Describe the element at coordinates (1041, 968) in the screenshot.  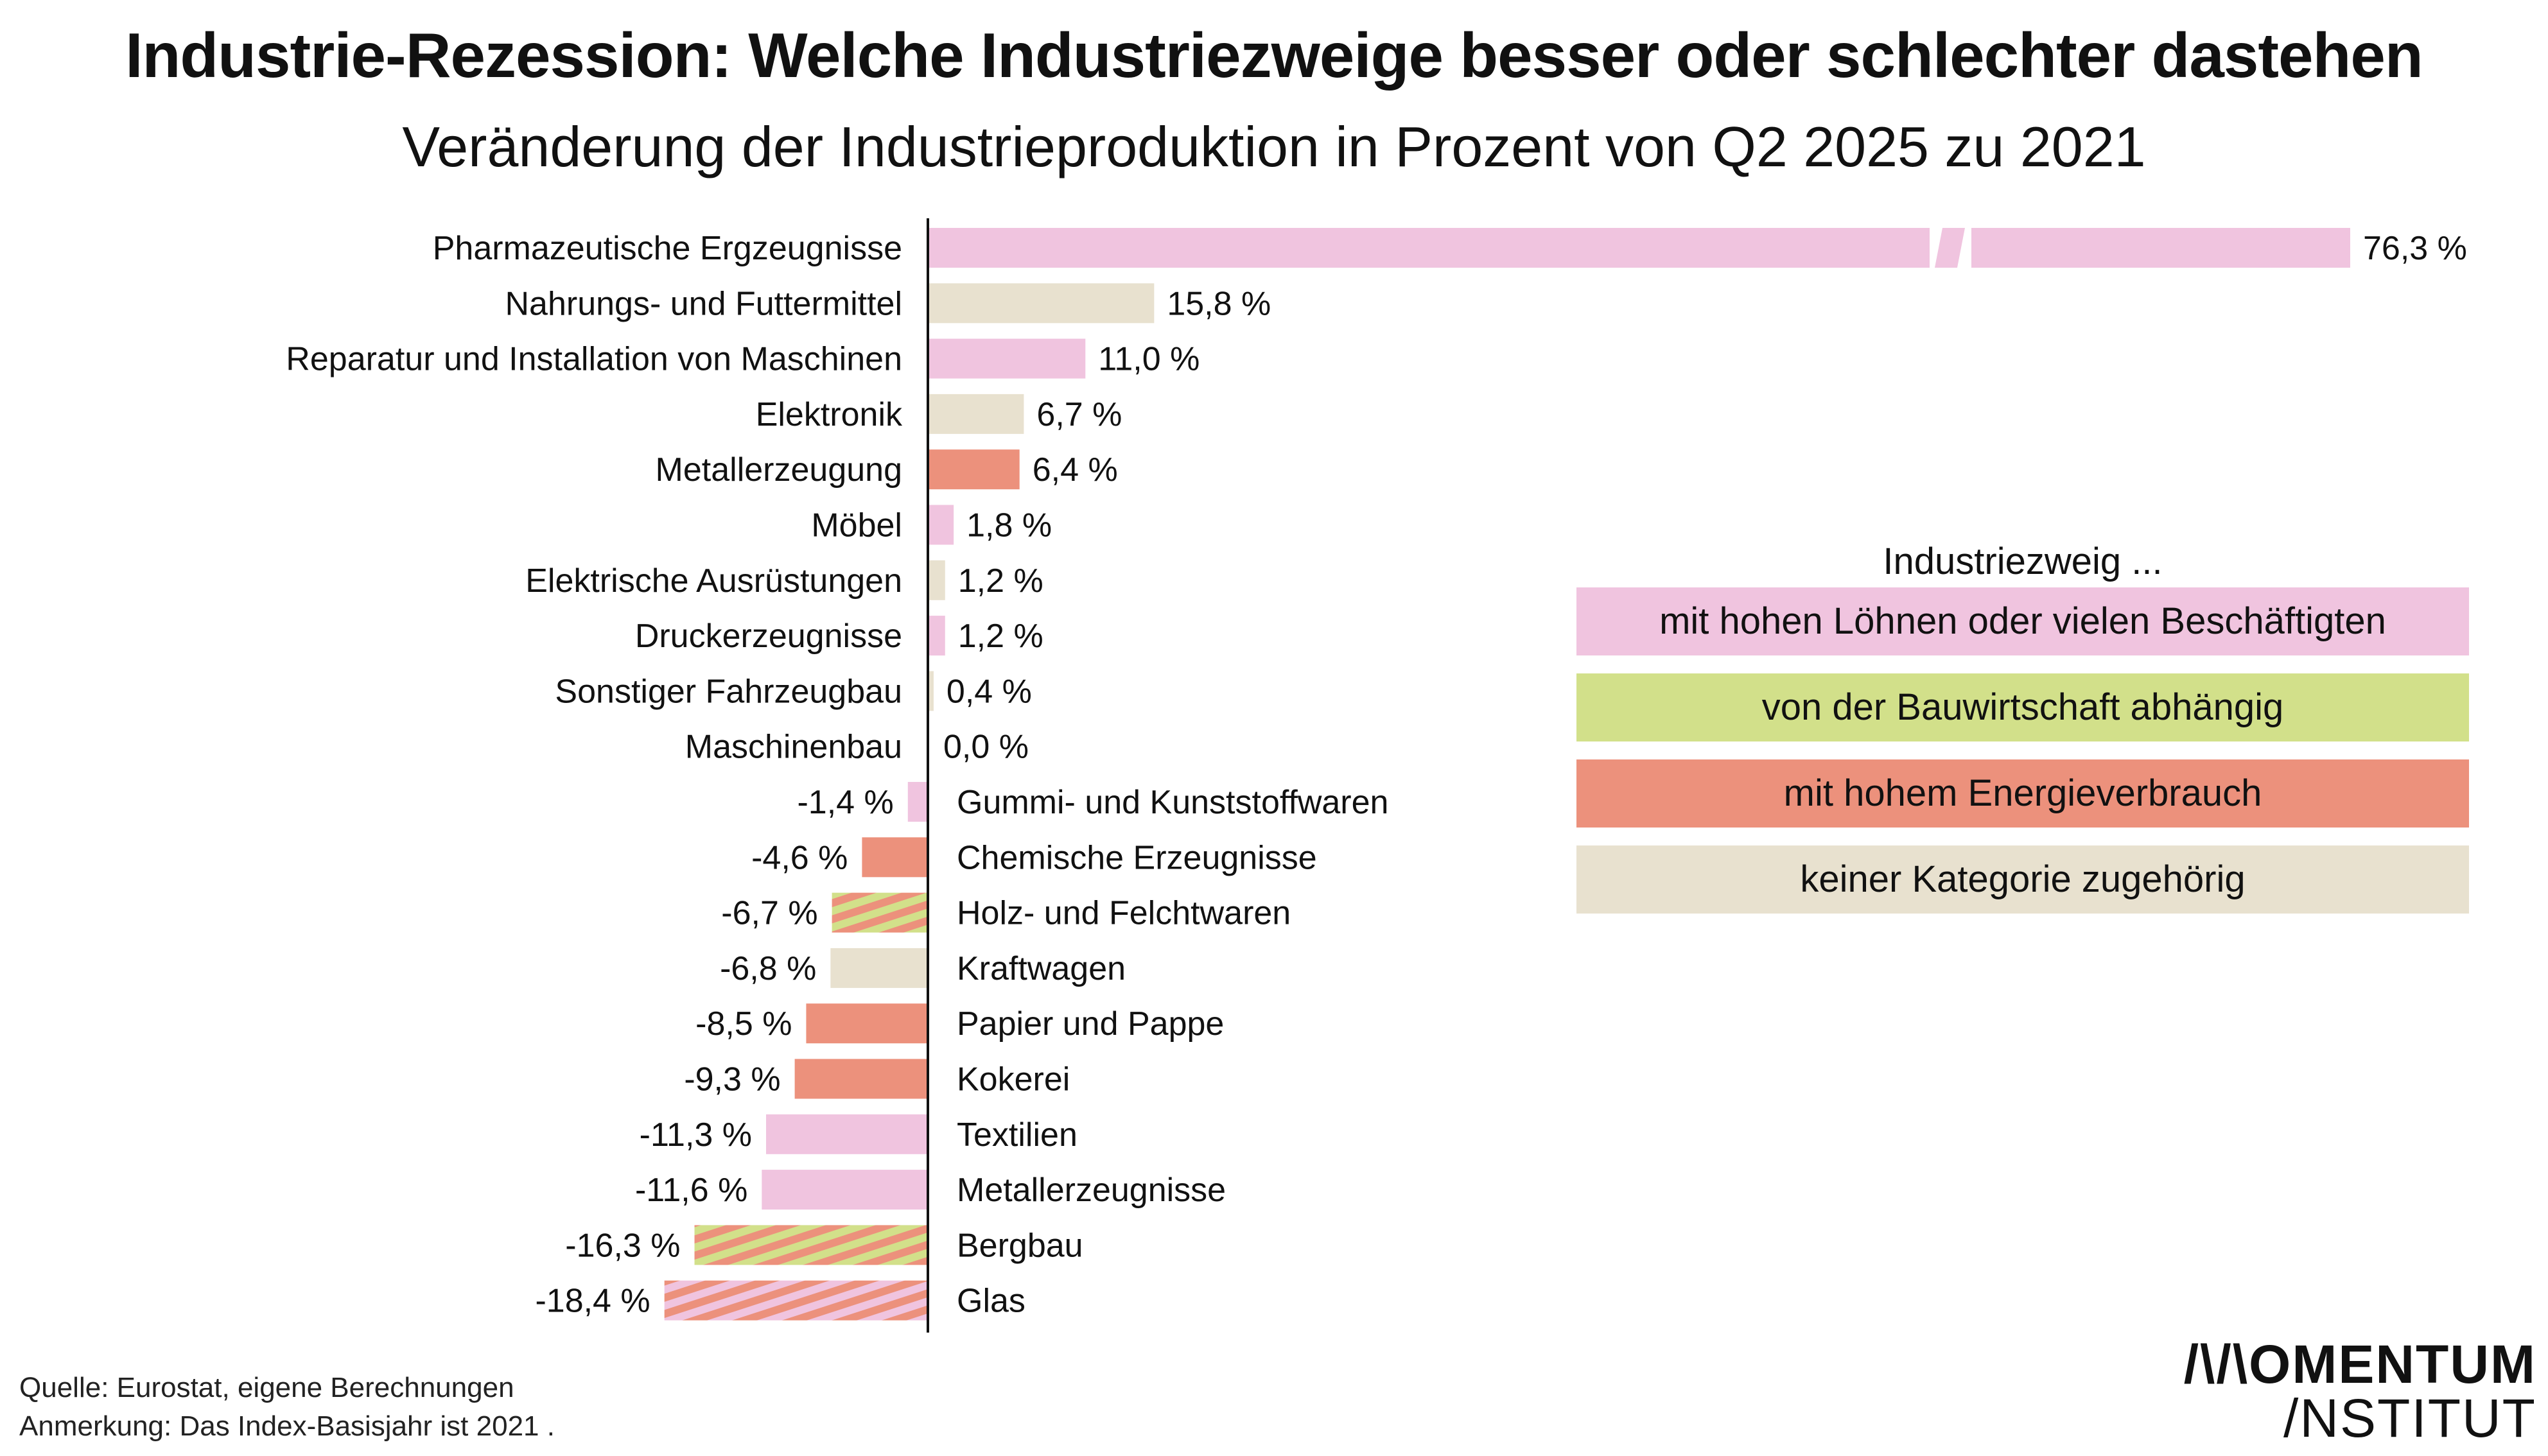
I see `category-label: Kraftwagen` at that location.